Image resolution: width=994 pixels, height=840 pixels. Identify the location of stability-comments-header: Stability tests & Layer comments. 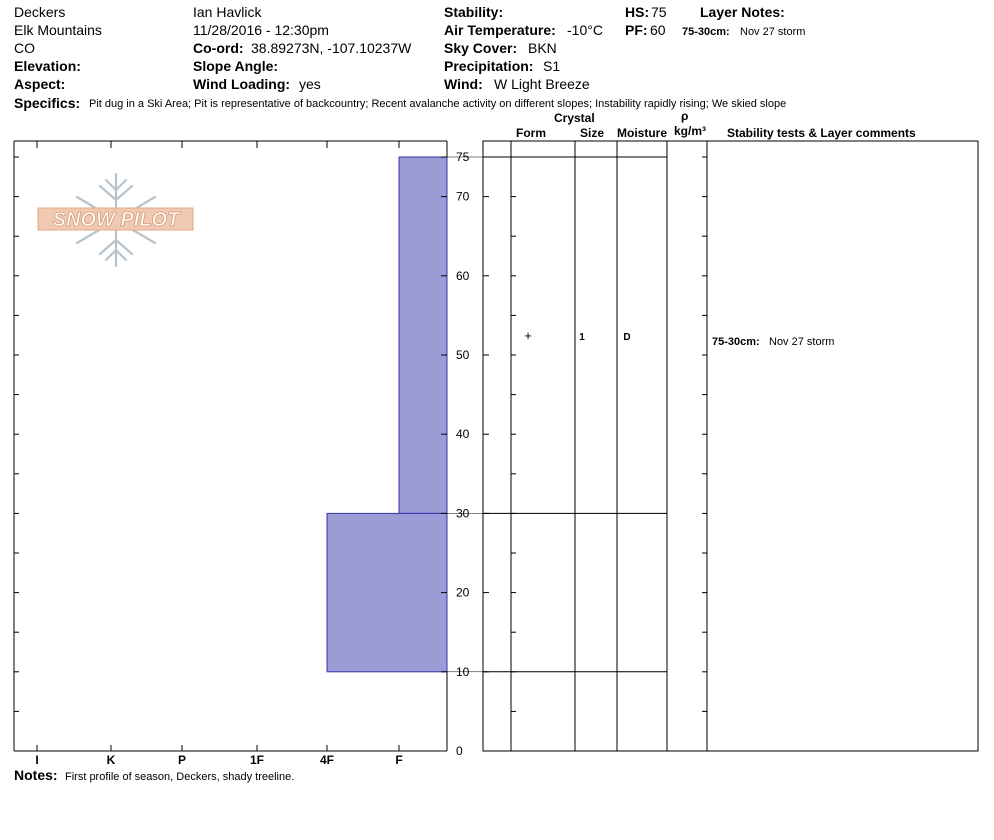
(821, 133).